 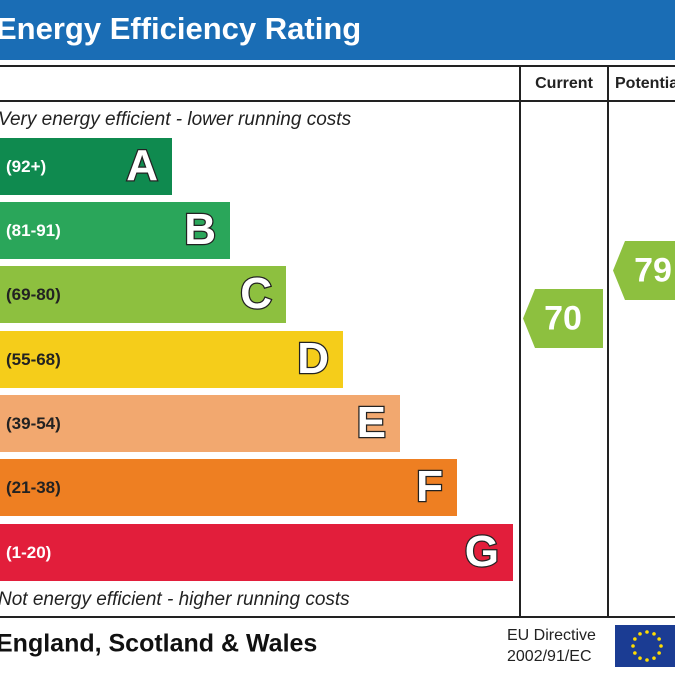 What do you see at coordinates (653, 270) in the screenshot?
I see `rating-value: 79` at bounding box center [653, 270].